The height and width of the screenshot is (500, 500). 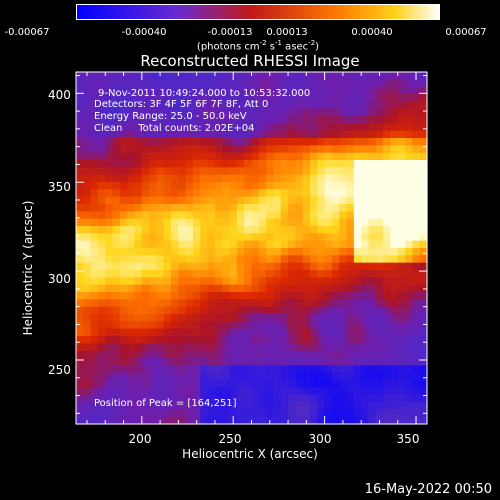 I want to click on x-tick-label: 350, so click(x=408, y=439).